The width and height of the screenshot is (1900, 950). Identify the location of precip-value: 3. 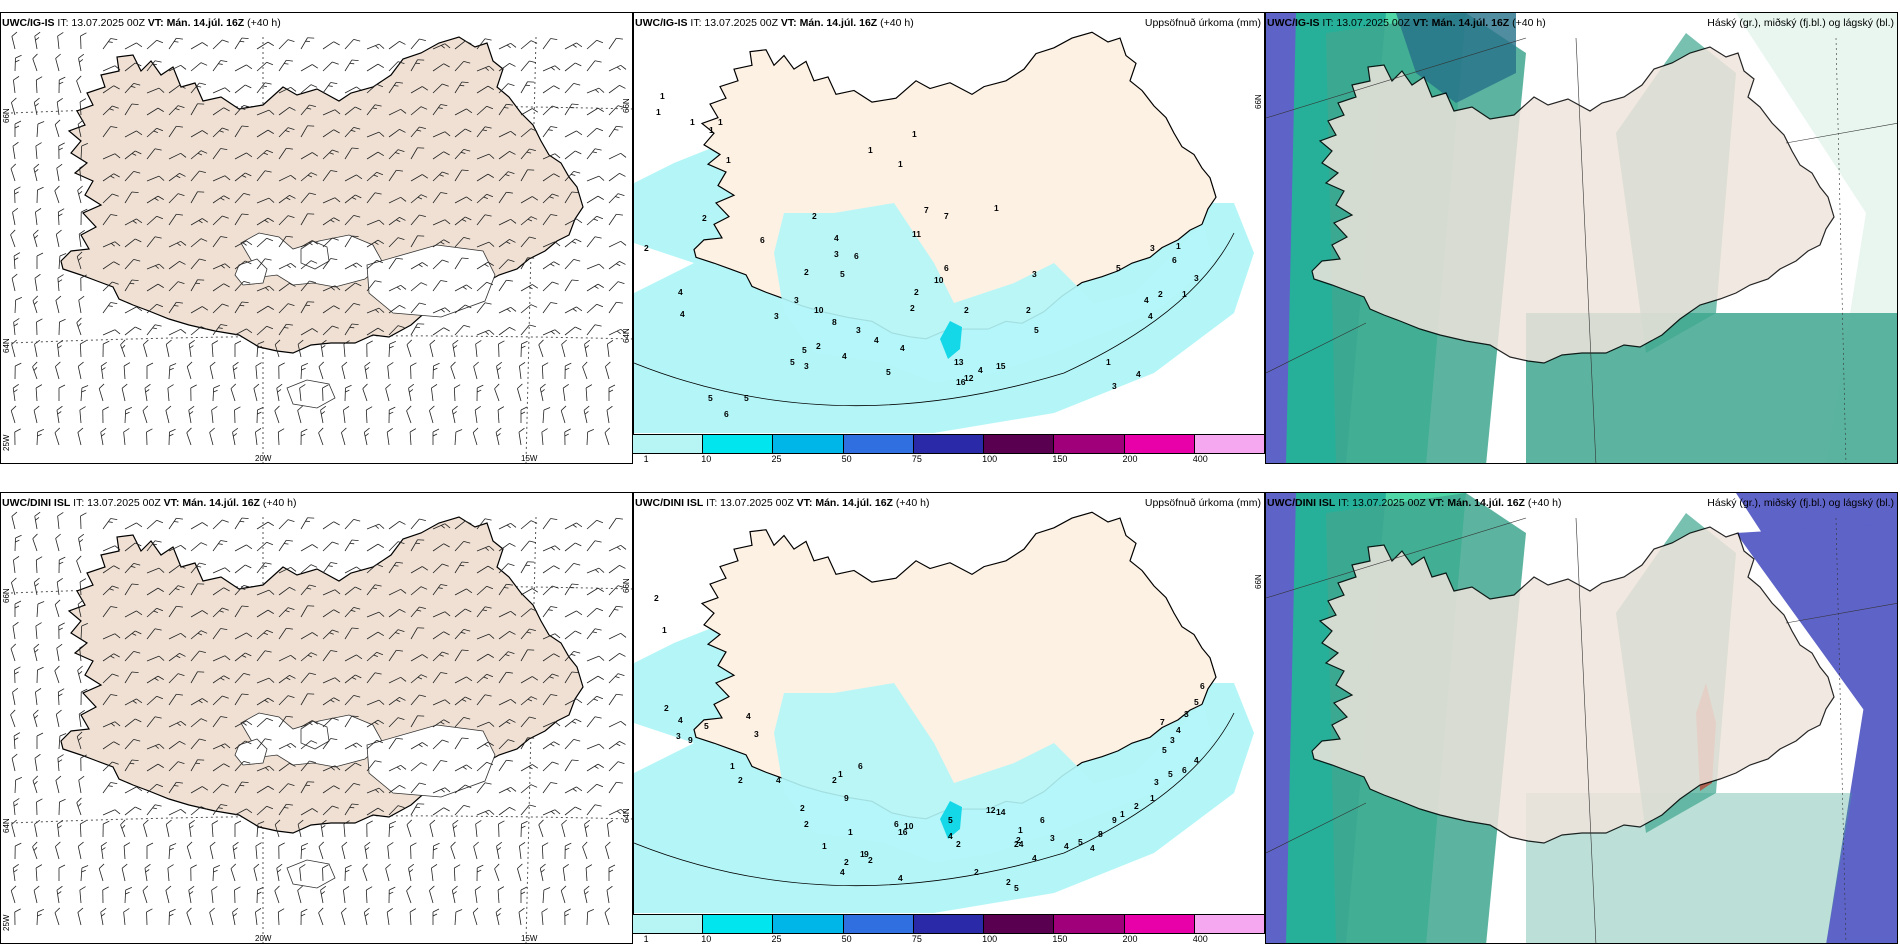
(796, 300).